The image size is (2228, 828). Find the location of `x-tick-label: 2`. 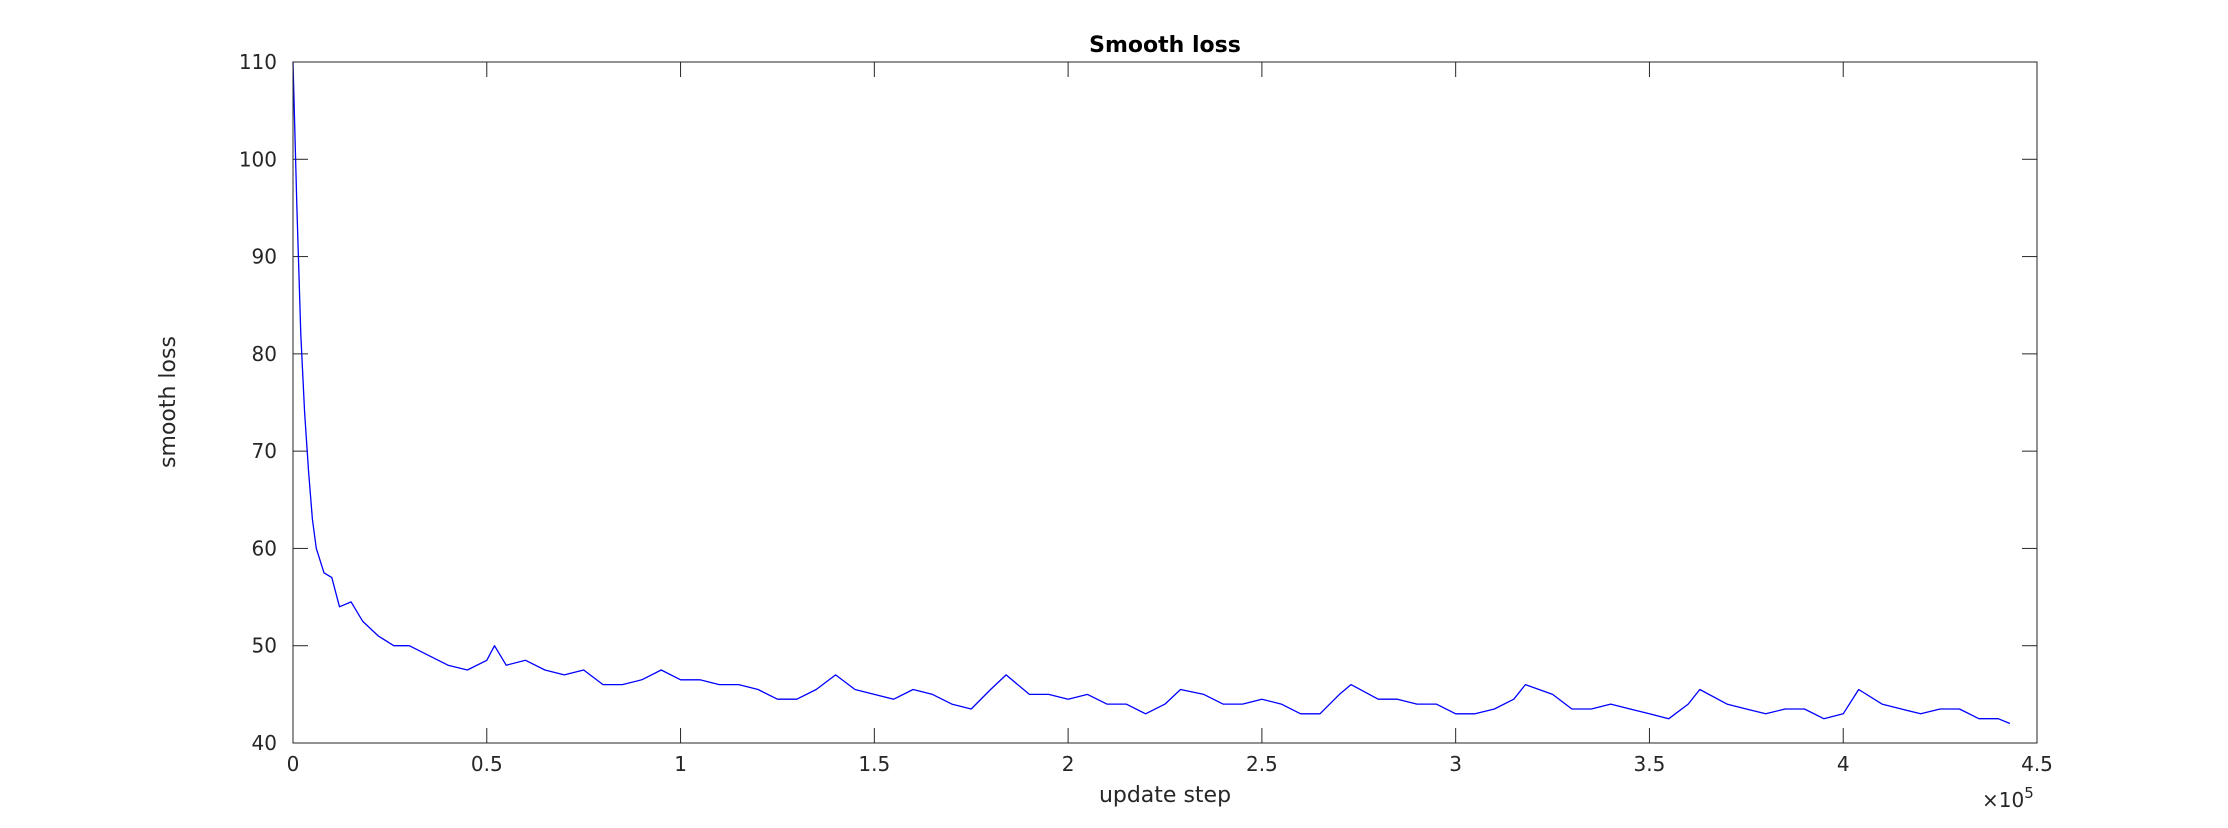

x-tick-label: 2 is located at coordinates (1068, 764).